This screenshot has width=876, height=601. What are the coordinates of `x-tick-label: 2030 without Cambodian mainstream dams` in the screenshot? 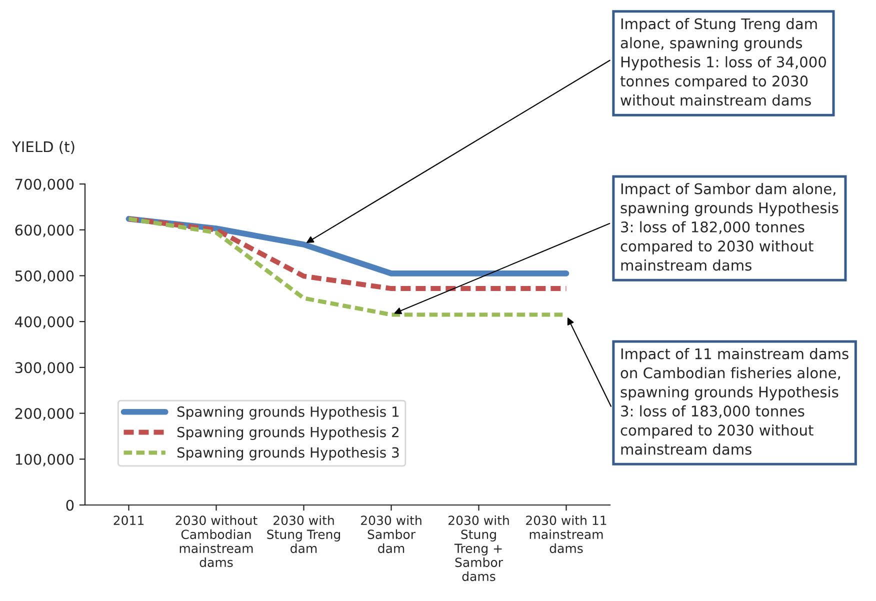 It's located at (217, 541).